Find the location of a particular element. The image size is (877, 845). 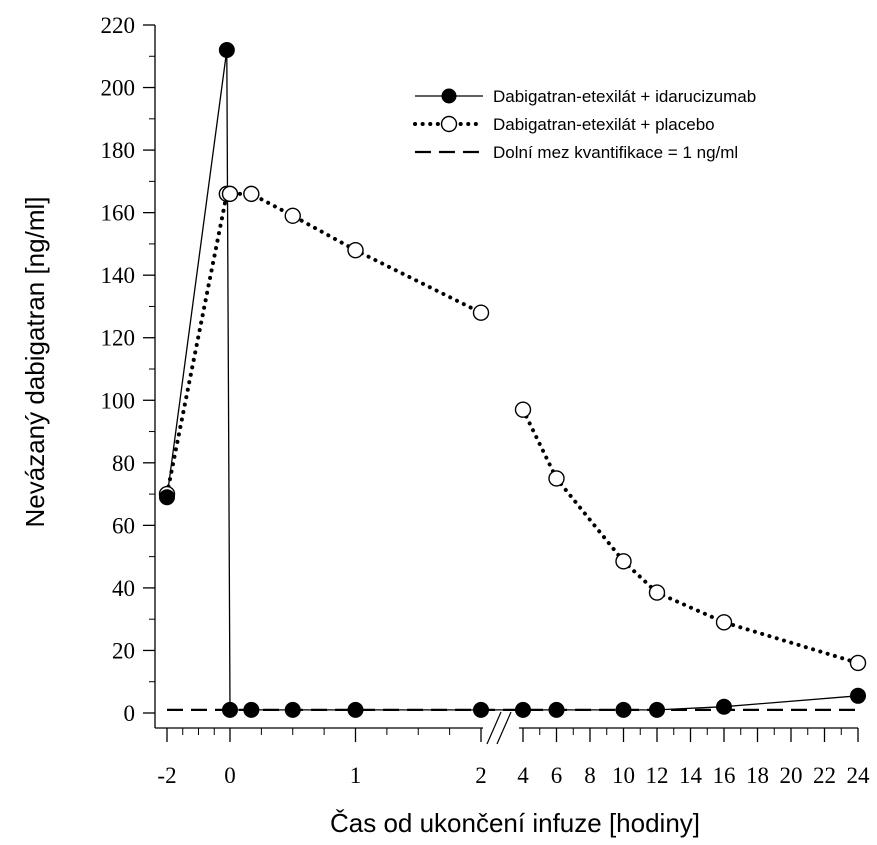

y-tick-label: 80 is located at coordinates (123, 463).